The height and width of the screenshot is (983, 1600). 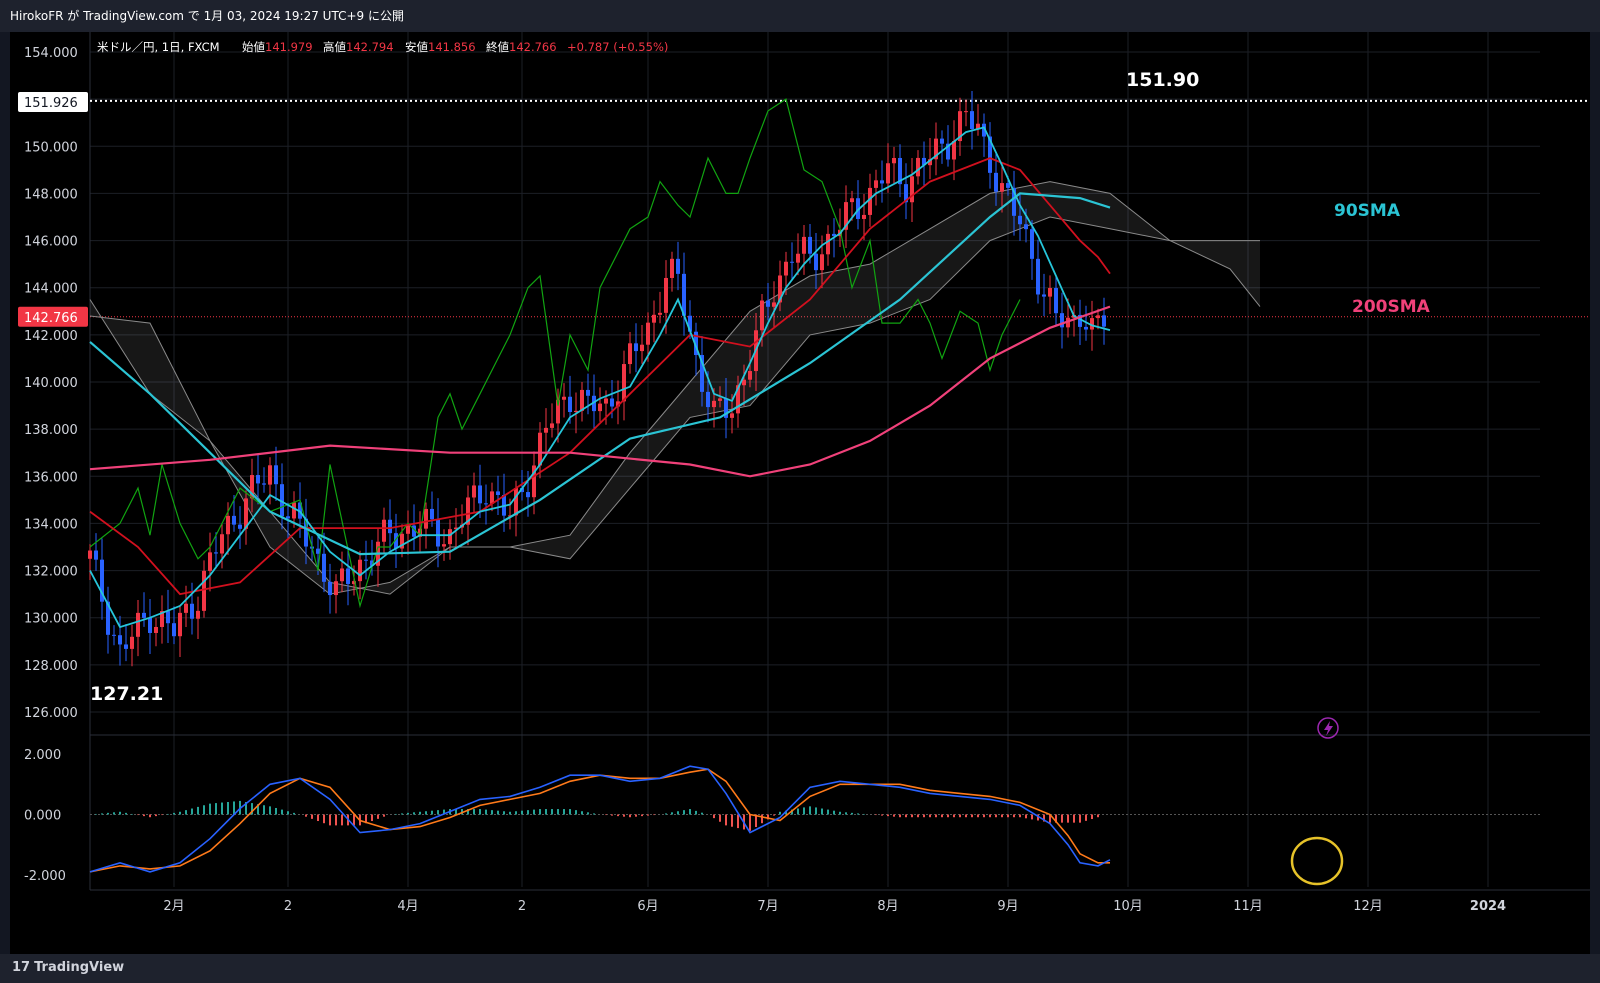 I want to click on legend-open: 始値141.979, so click(x=277, y=47).